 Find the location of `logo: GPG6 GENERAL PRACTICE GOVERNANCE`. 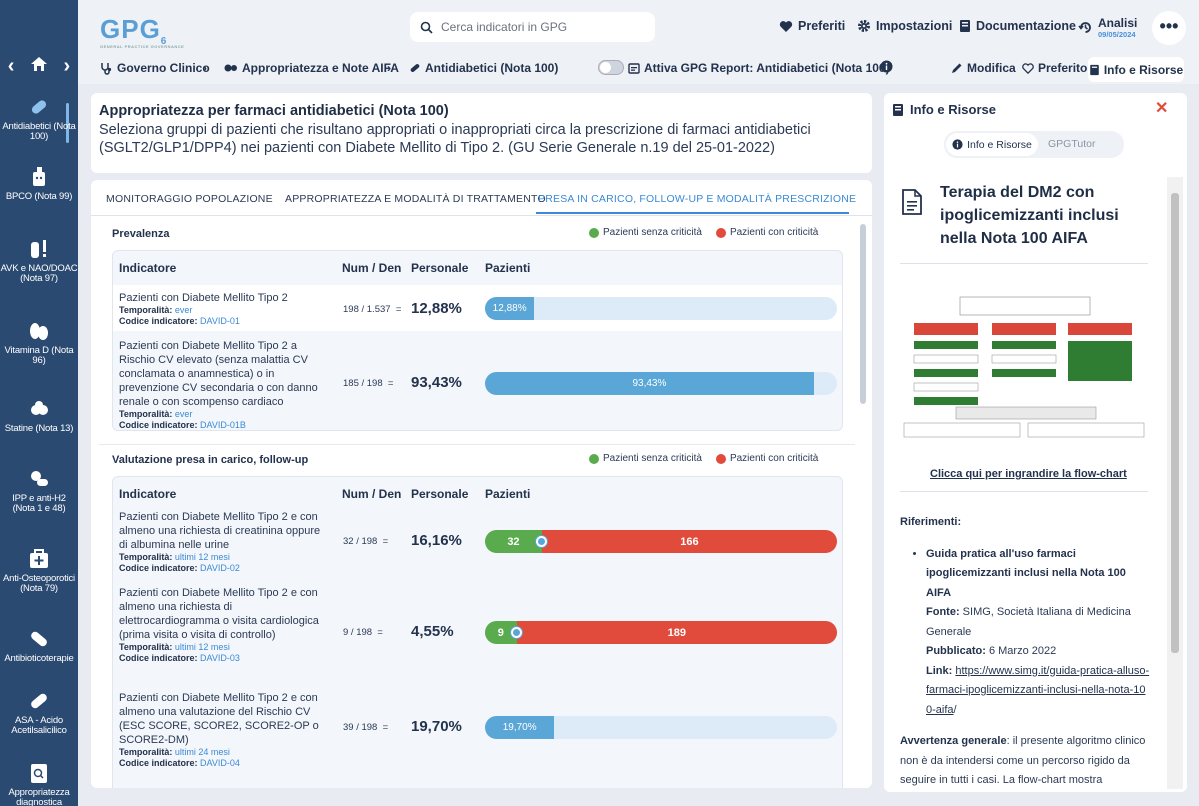

logo: GPG6 GENERAL PRACTICE GOVERNANCE is located at coordinates (142, 31).